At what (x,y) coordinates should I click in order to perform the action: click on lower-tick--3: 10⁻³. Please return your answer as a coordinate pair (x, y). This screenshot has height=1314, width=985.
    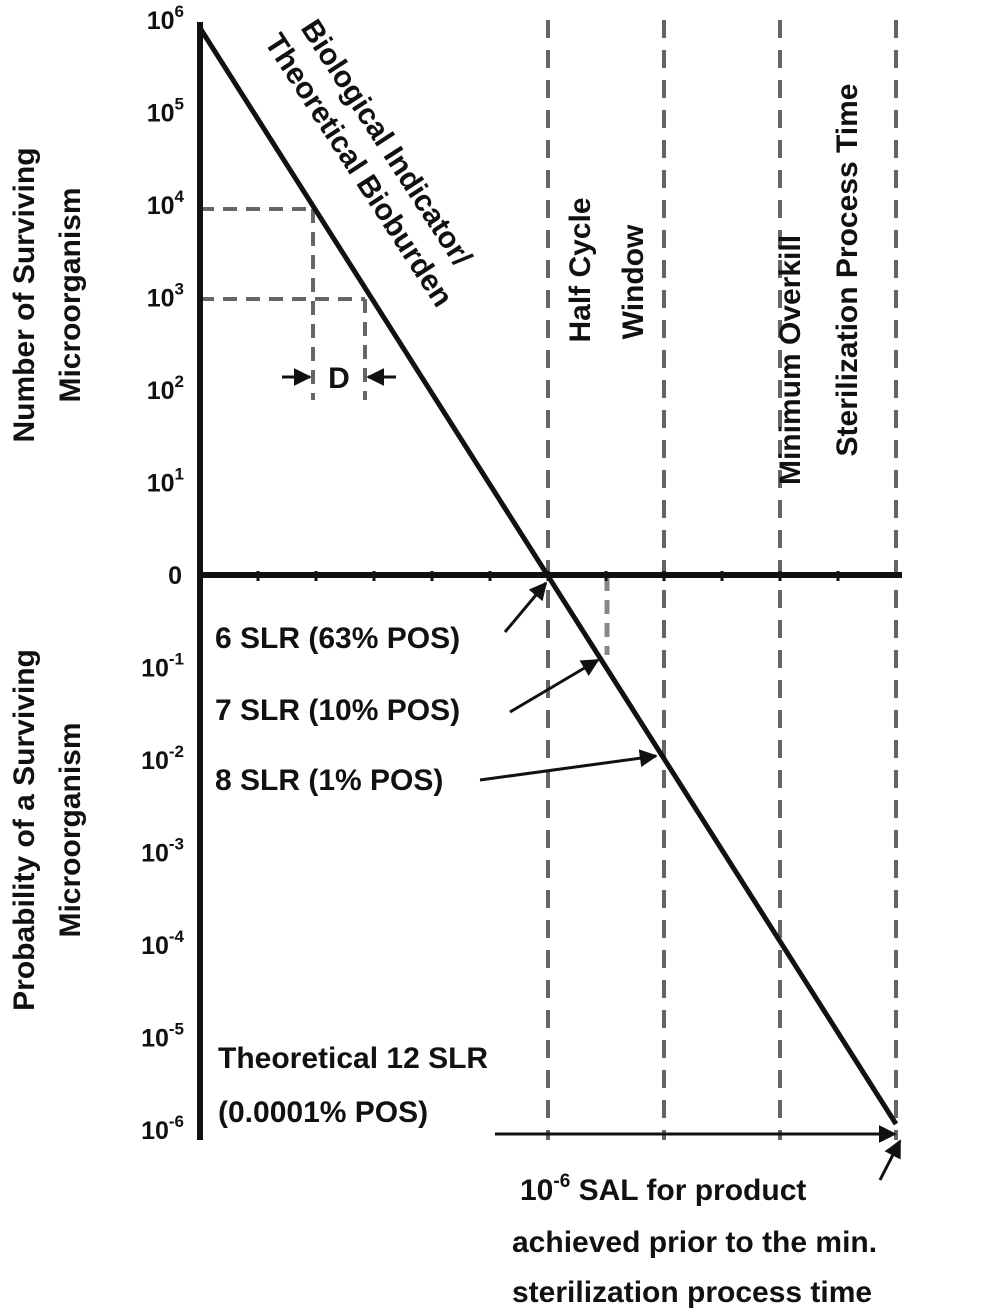
    Looking at the image, I should click on (162, 851).